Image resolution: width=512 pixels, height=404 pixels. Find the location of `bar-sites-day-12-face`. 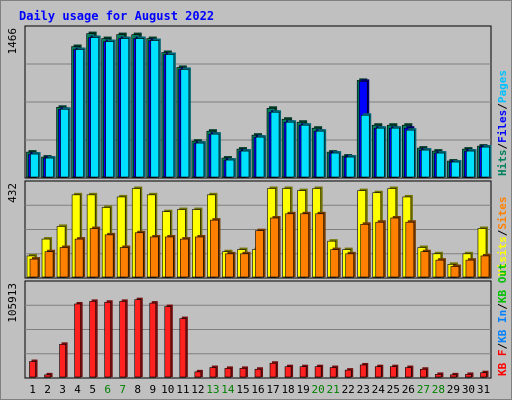

bar-sites-day-12-face is located at coordinates (199, 257).